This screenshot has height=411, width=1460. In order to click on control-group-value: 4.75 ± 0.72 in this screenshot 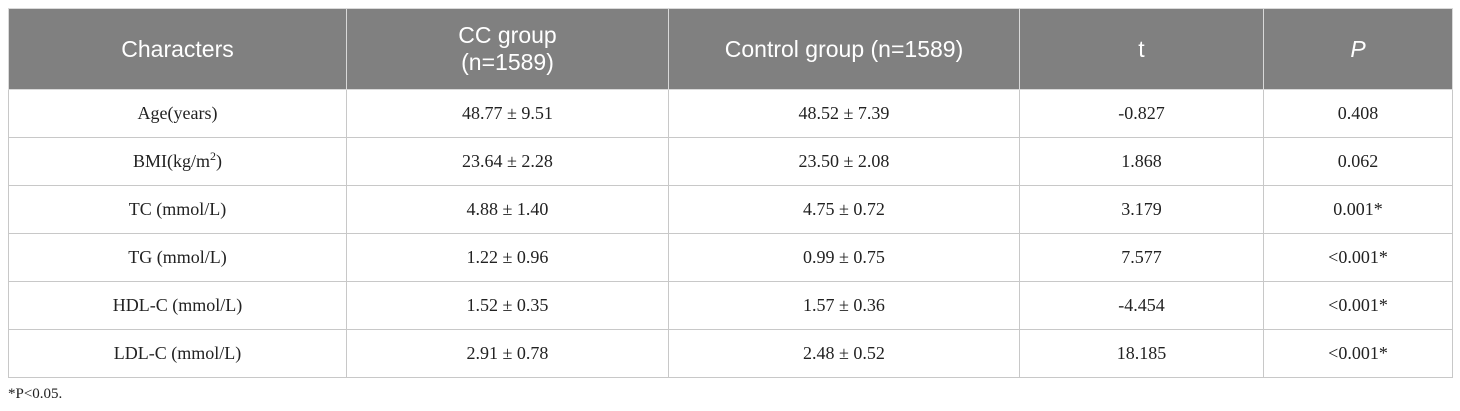, I will do `click(844, 209)`.